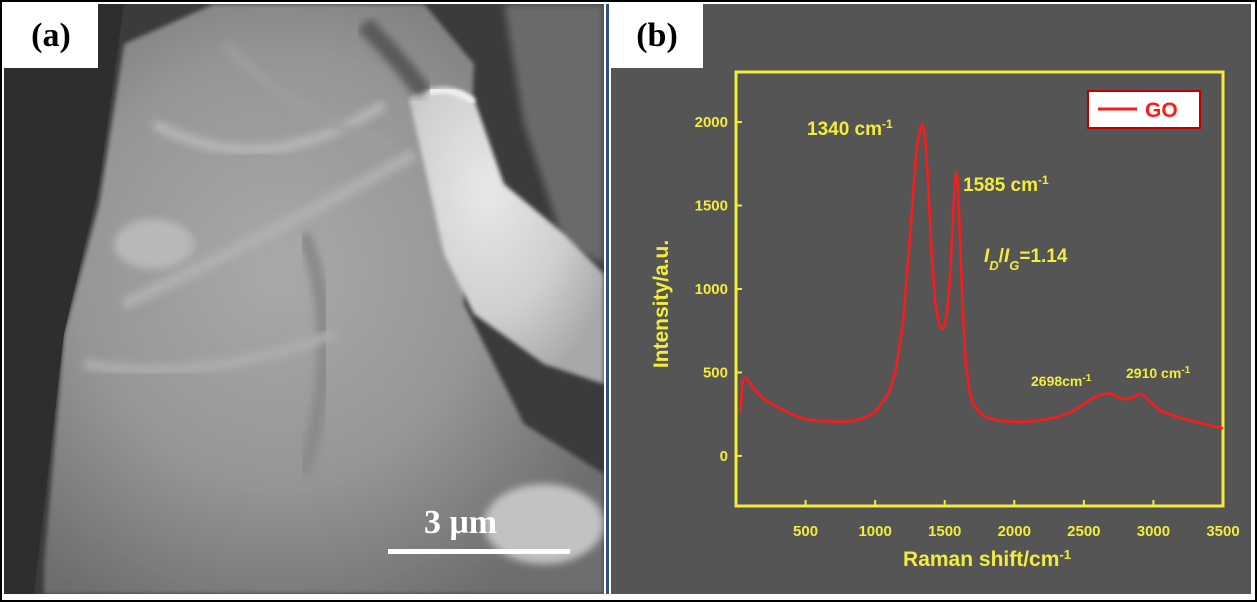  Describe the element at coordinates (657, 36) in the screenshot. I see `panel-b-label: (b)` at that location.